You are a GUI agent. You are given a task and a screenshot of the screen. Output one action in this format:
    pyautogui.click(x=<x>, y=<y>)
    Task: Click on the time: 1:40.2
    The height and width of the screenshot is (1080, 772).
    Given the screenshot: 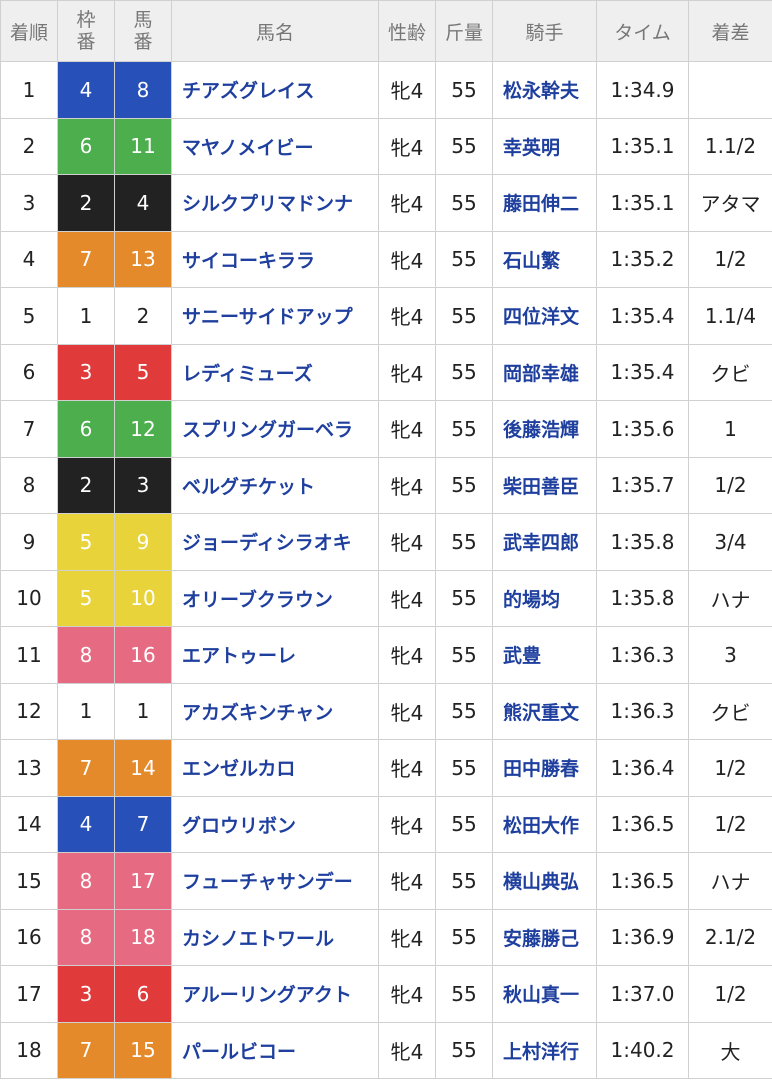 What is the action you would take?
    pyautogui.click(x=642, y=1050)
    